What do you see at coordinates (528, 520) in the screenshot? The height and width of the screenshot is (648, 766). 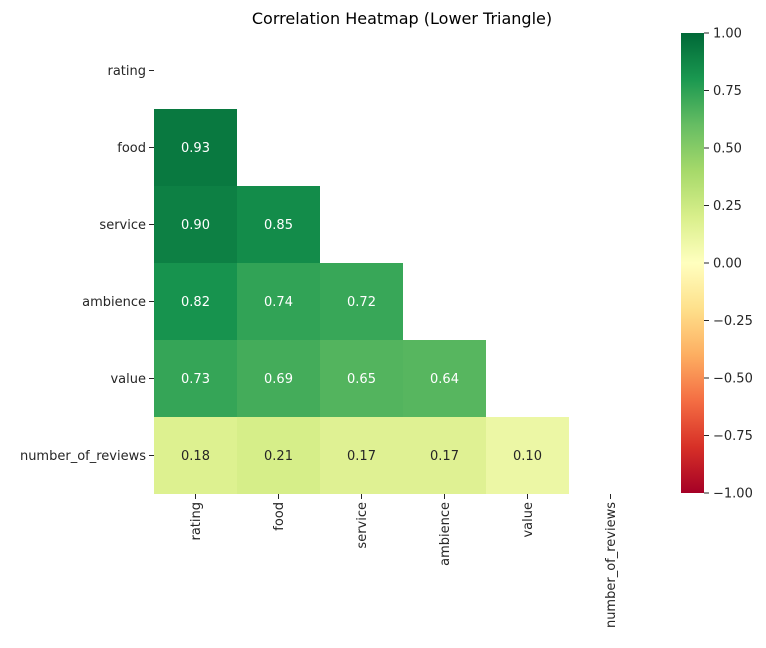 I see `x-tick-label: value` at bounding box center [528, 520].